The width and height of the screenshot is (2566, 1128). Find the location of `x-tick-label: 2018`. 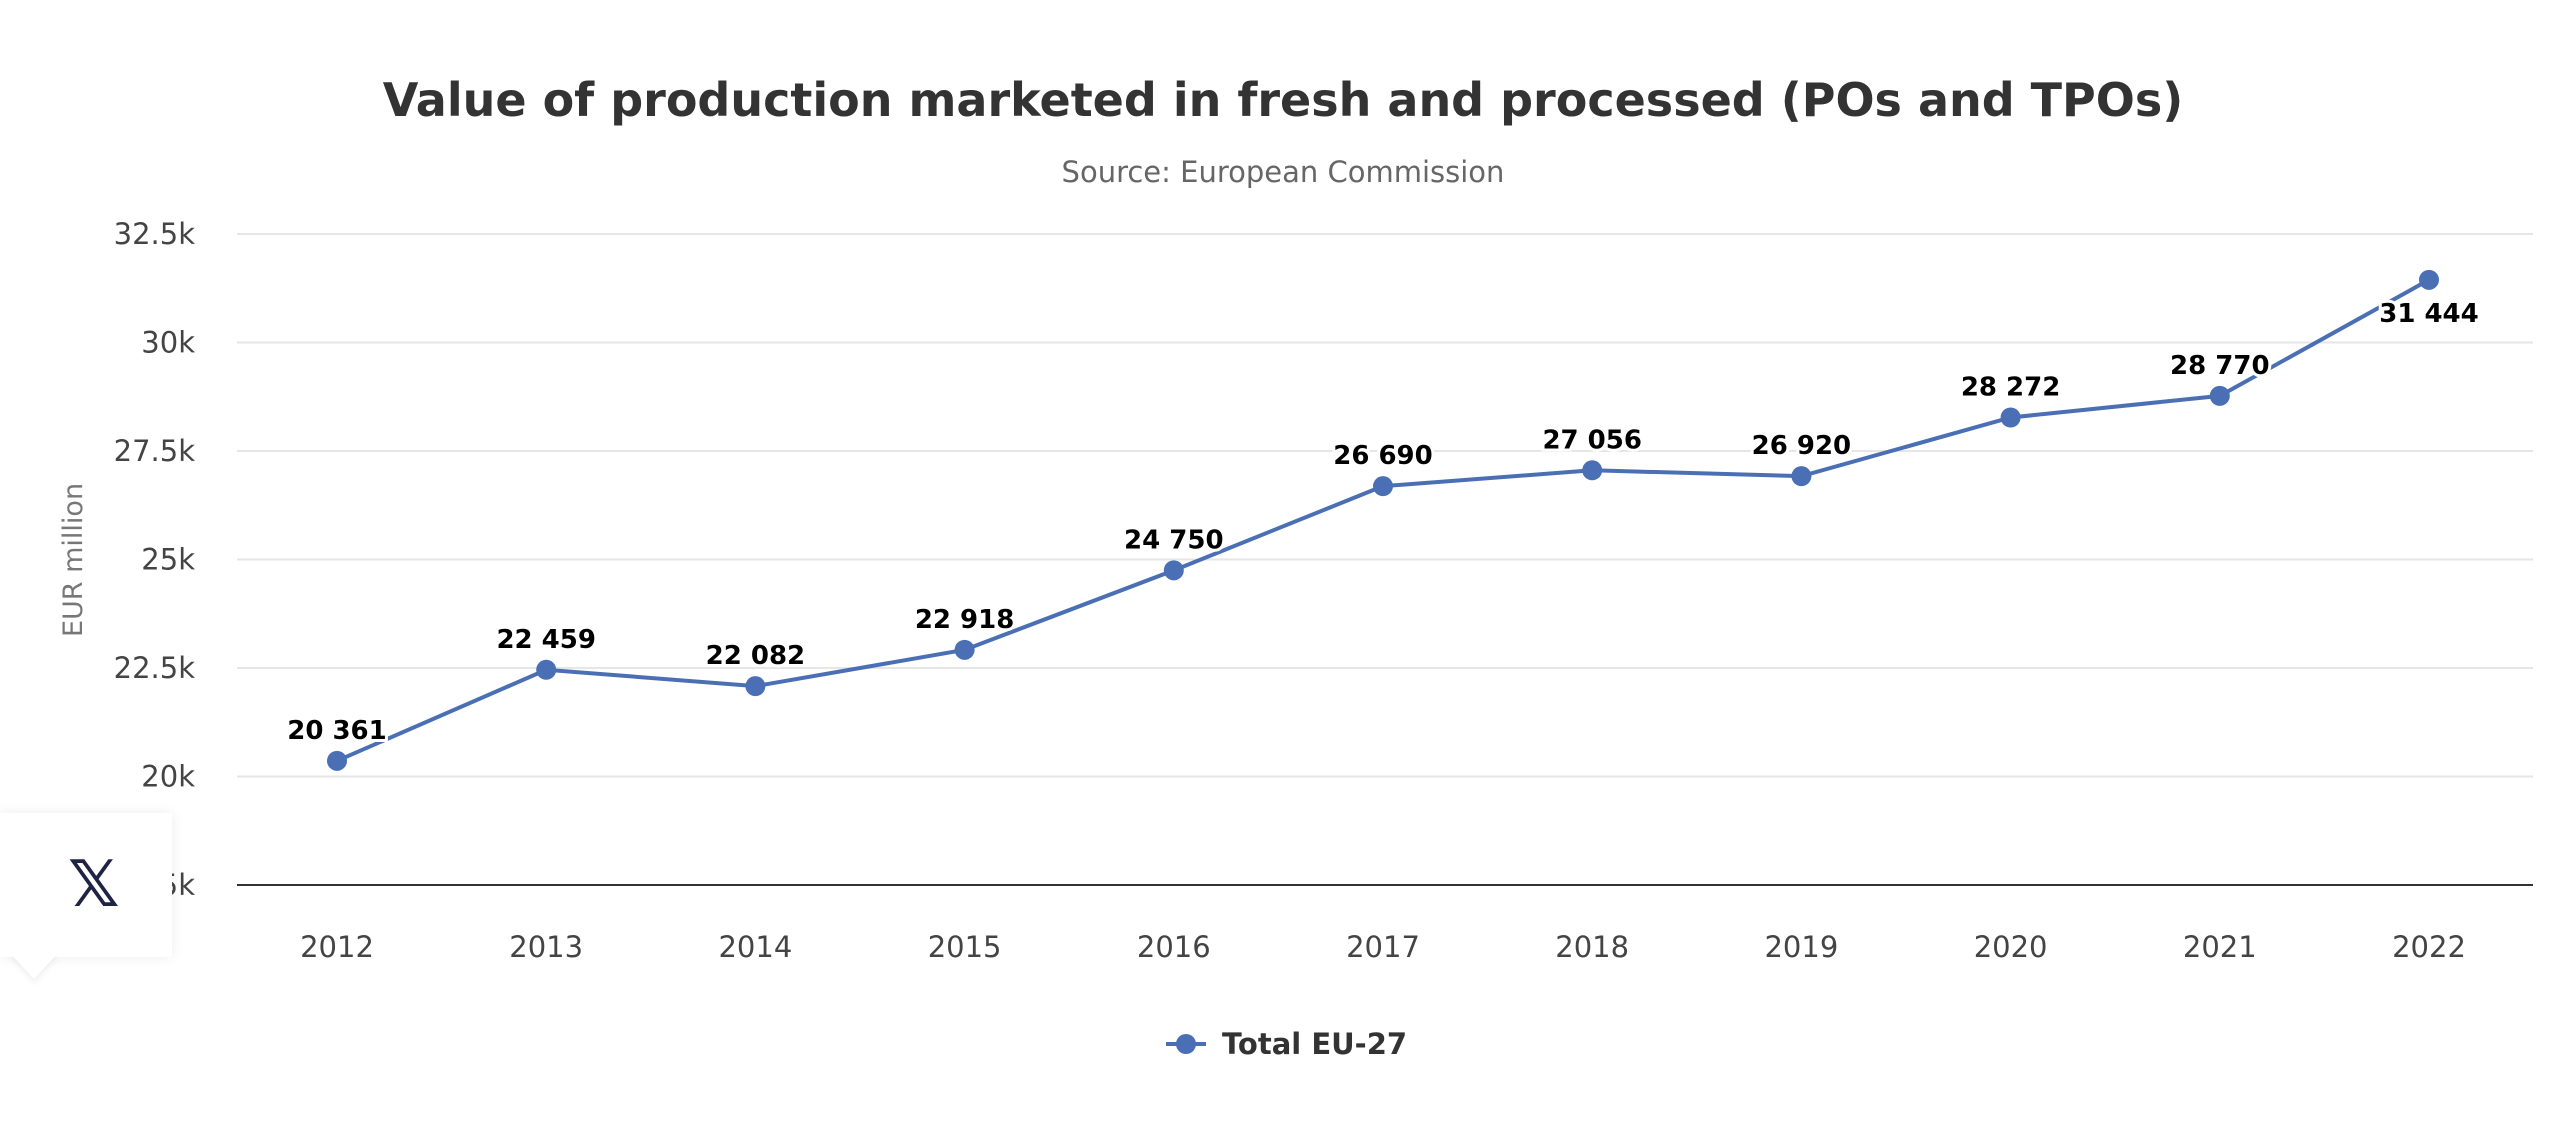

x-tick-label: 2018 is located at coordinates (1592, 947).